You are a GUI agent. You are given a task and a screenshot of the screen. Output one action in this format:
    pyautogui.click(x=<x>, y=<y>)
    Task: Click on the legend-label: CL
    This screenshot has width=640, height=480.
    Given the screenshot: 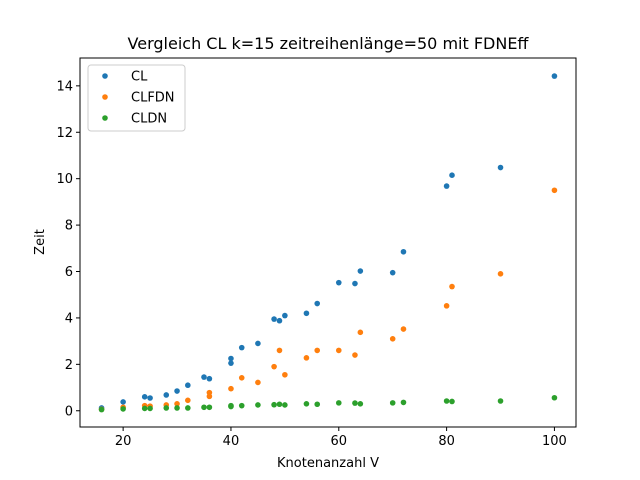 What is the action you would take?
    pyautogui.click(x=139, y=77)
    